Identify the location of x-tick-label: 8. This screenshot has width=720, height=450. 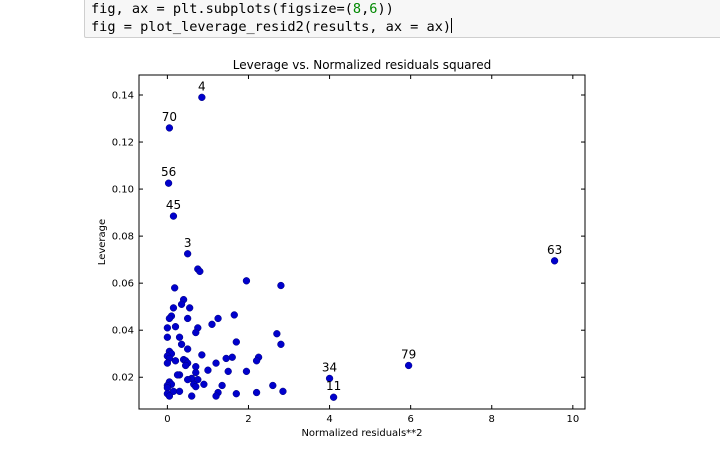
(492, 419).